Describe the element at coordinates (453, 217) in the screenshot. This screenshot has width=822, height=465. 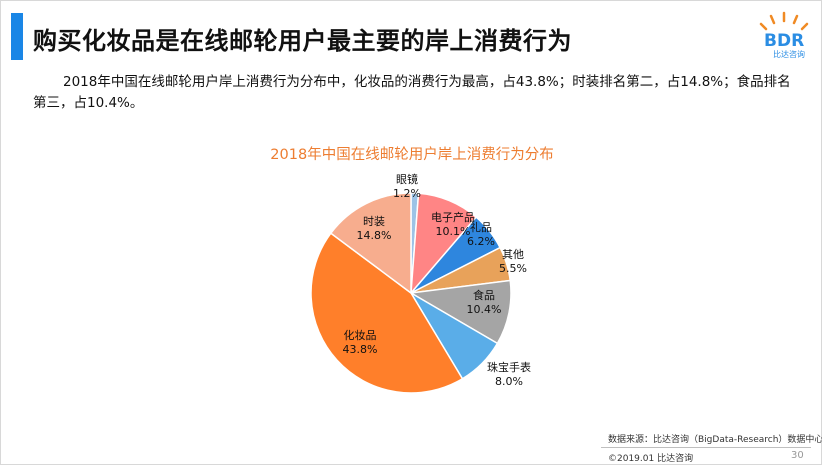
I see `slice-name-label: 电子产品` at that location.